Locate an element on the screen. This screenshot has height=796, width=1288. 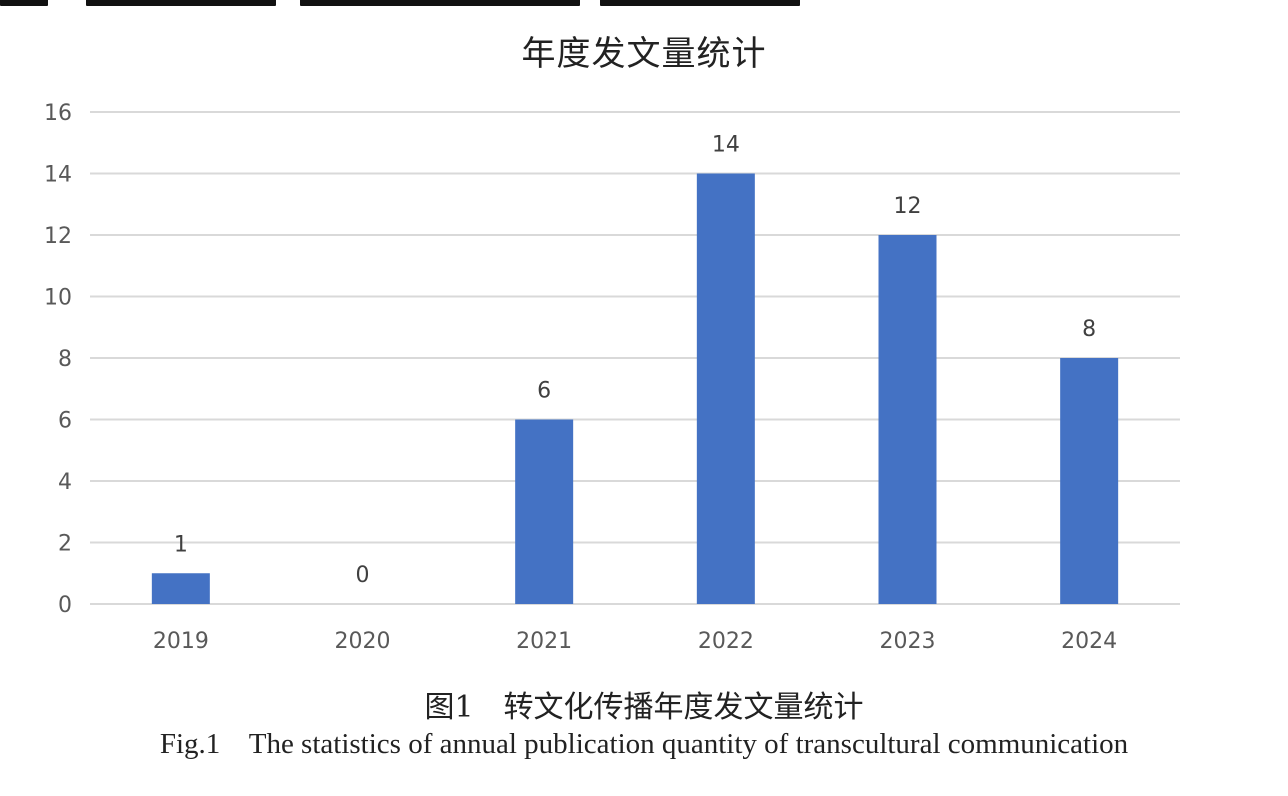
x-tick-label-2019: 2019 is located at coordinates (181, 641).